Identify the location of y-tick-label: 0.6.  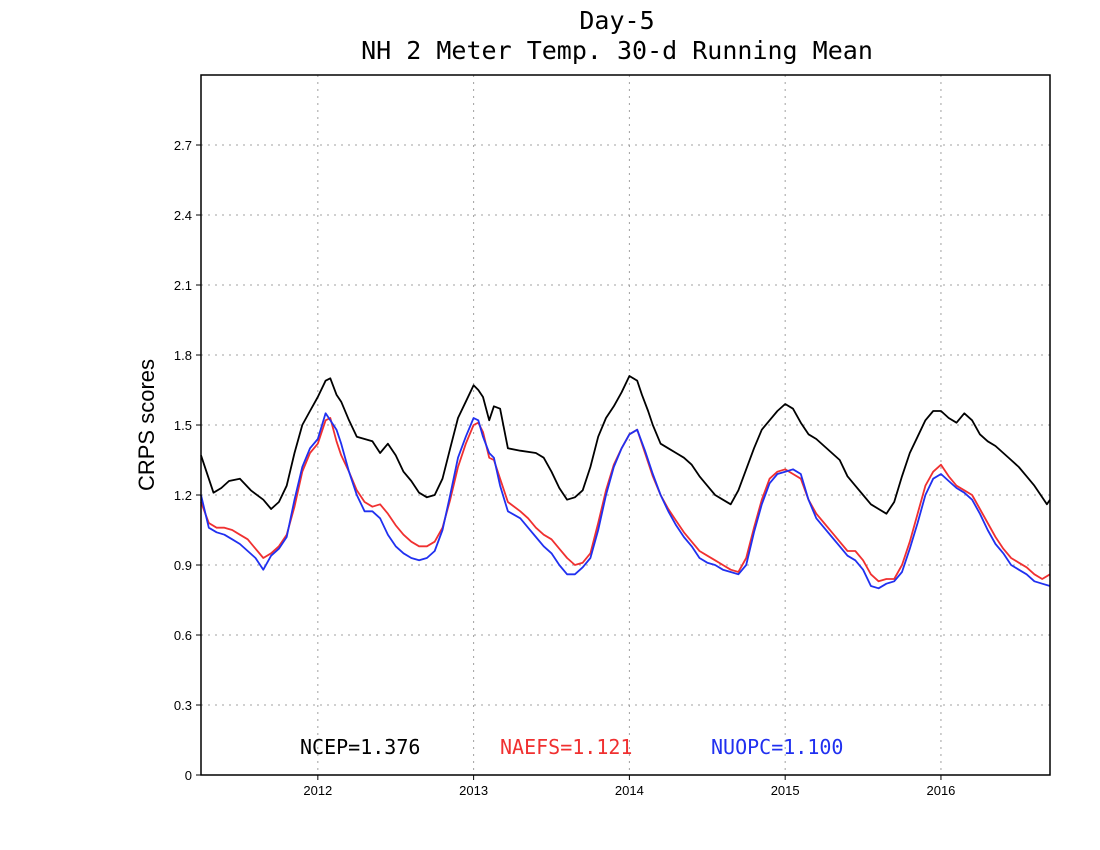
(183, 635).